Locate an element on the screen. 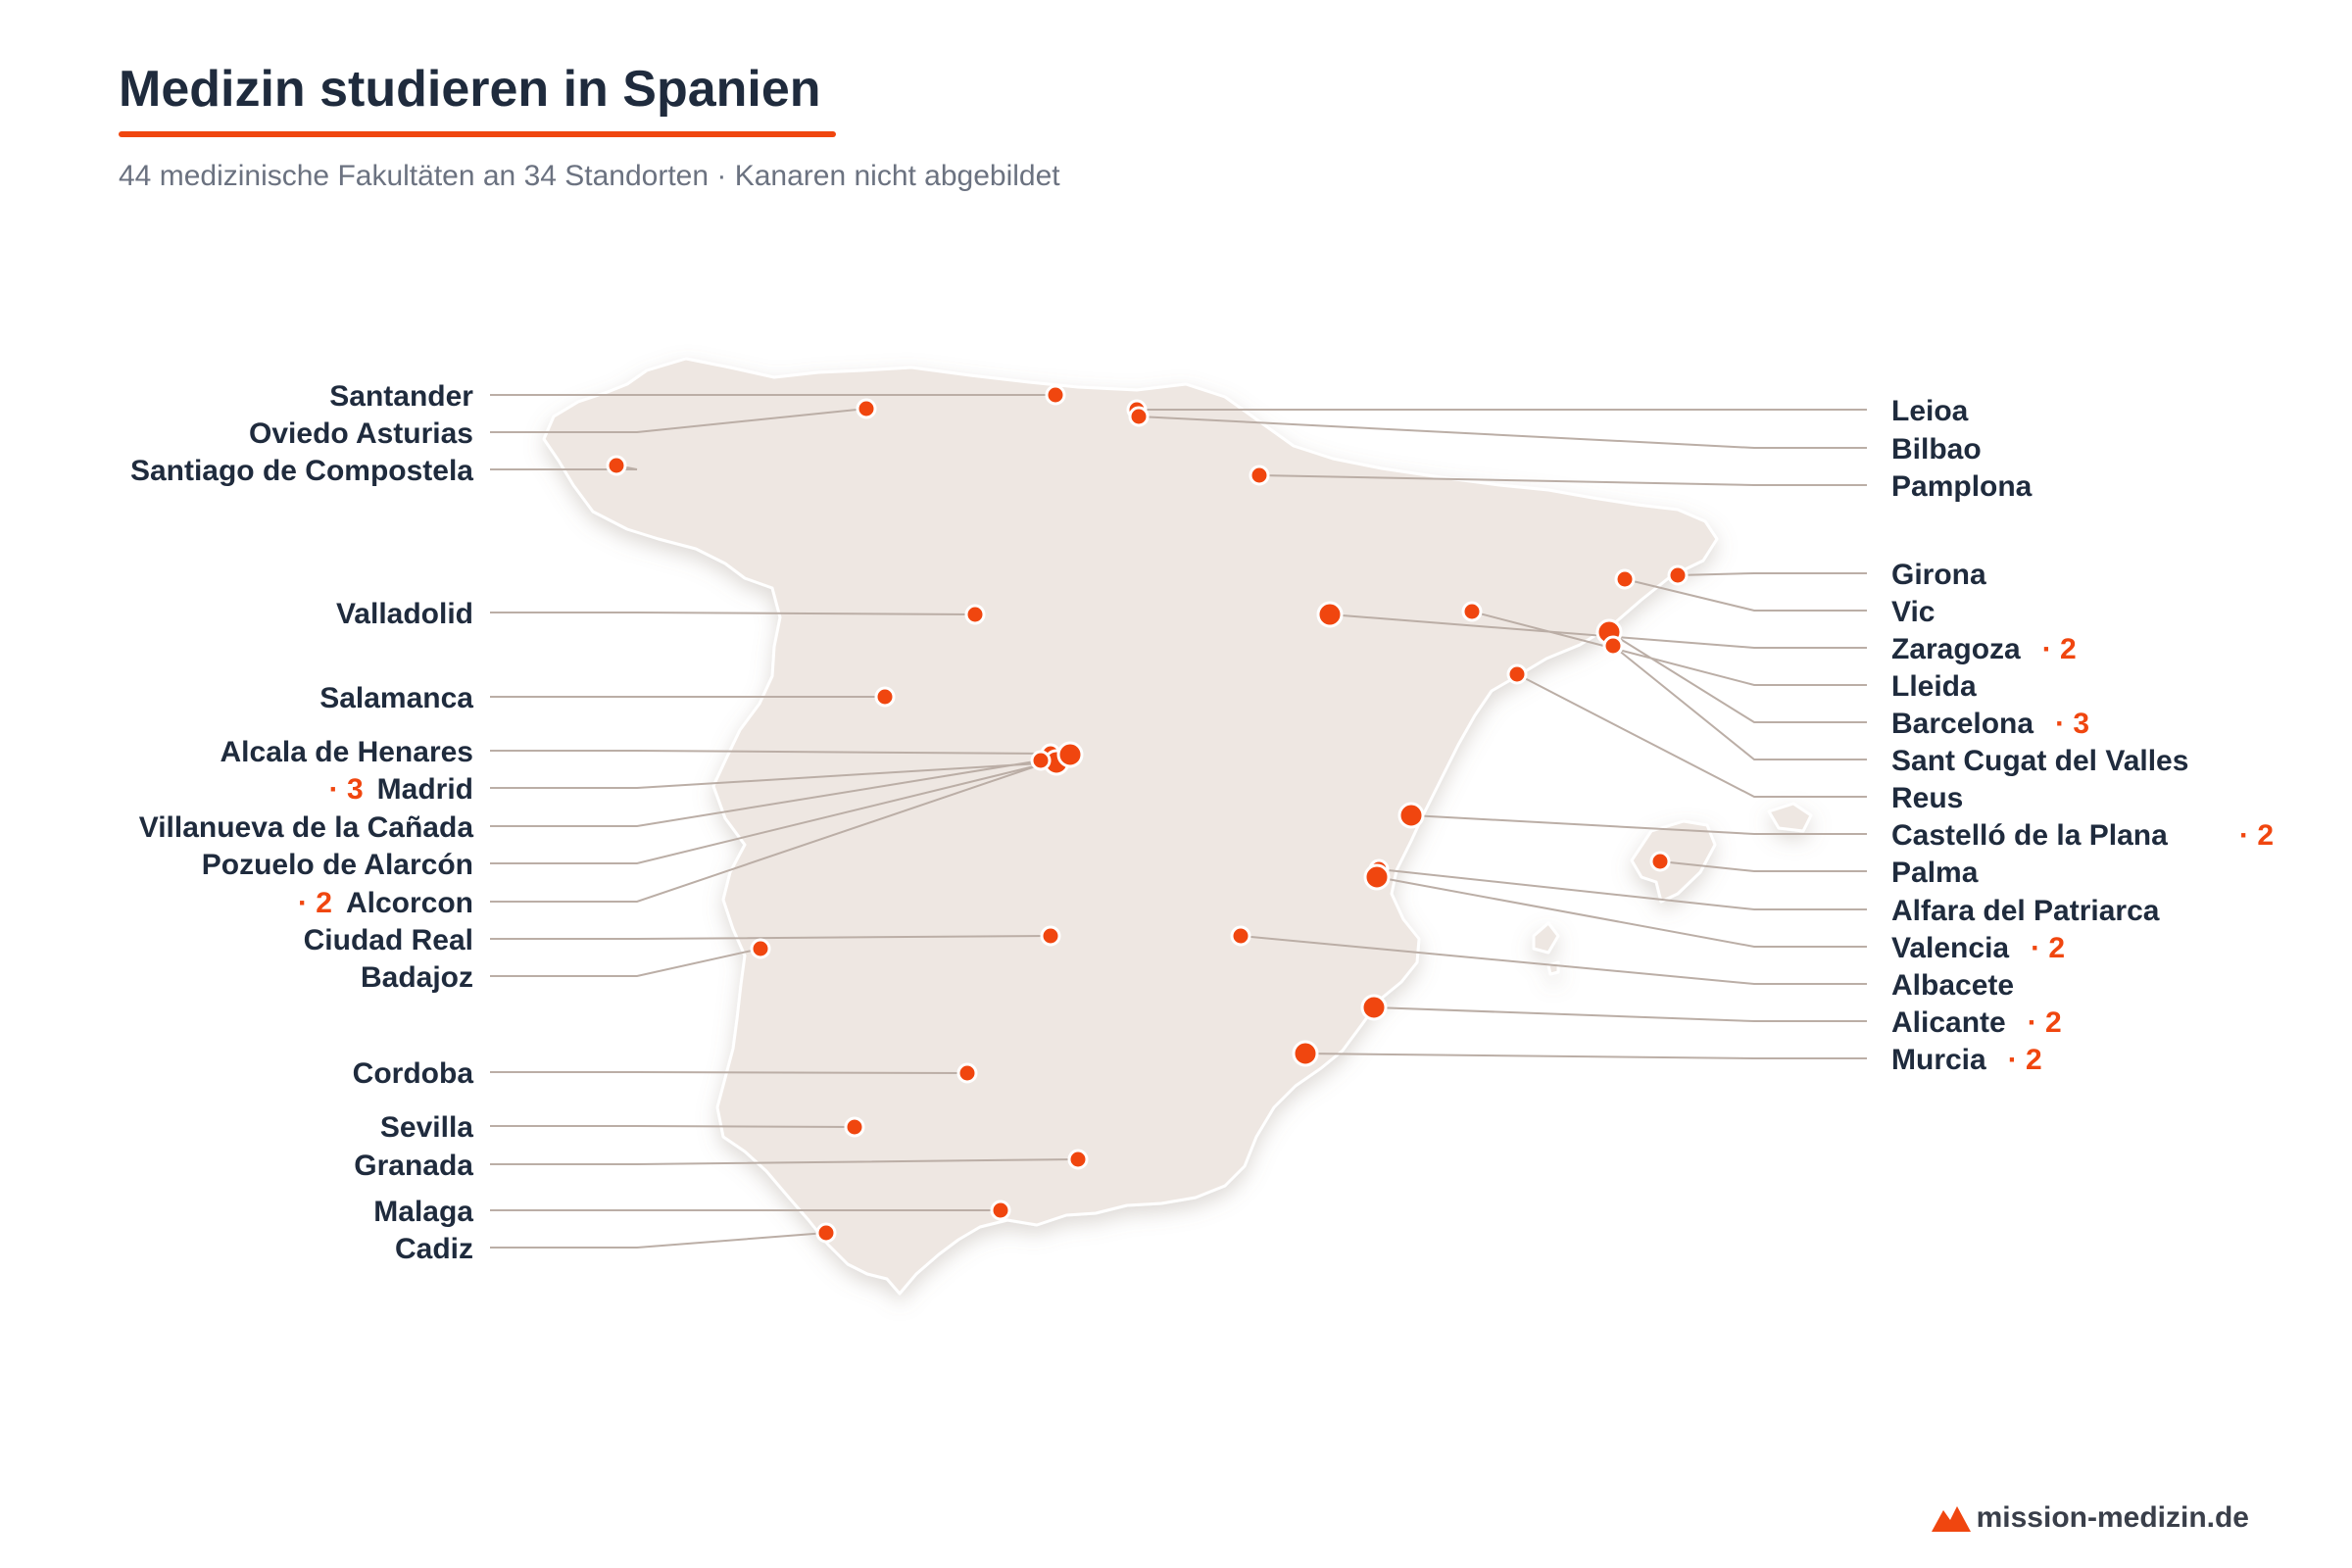 This screenshot has height=1568, width=2352. leader-line-cadiz is located at coordinates (658, 1240).